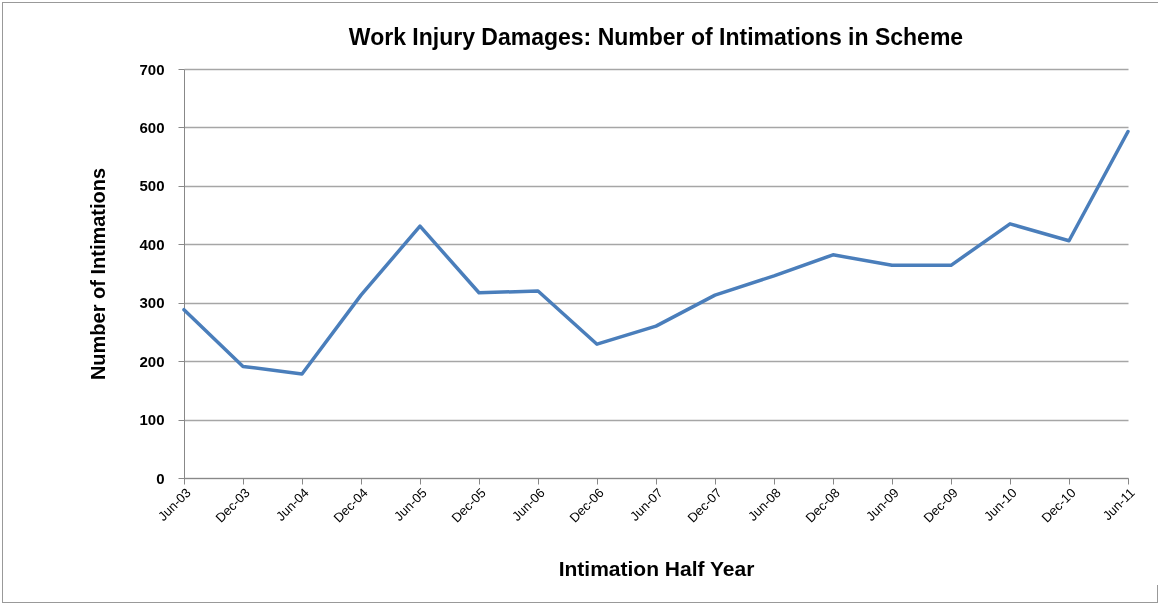  What do you see at coordinates (656, 569) in the screenshot?
I see `x-axis-title: Intimation Half Year` at bounding box center [656, 569].